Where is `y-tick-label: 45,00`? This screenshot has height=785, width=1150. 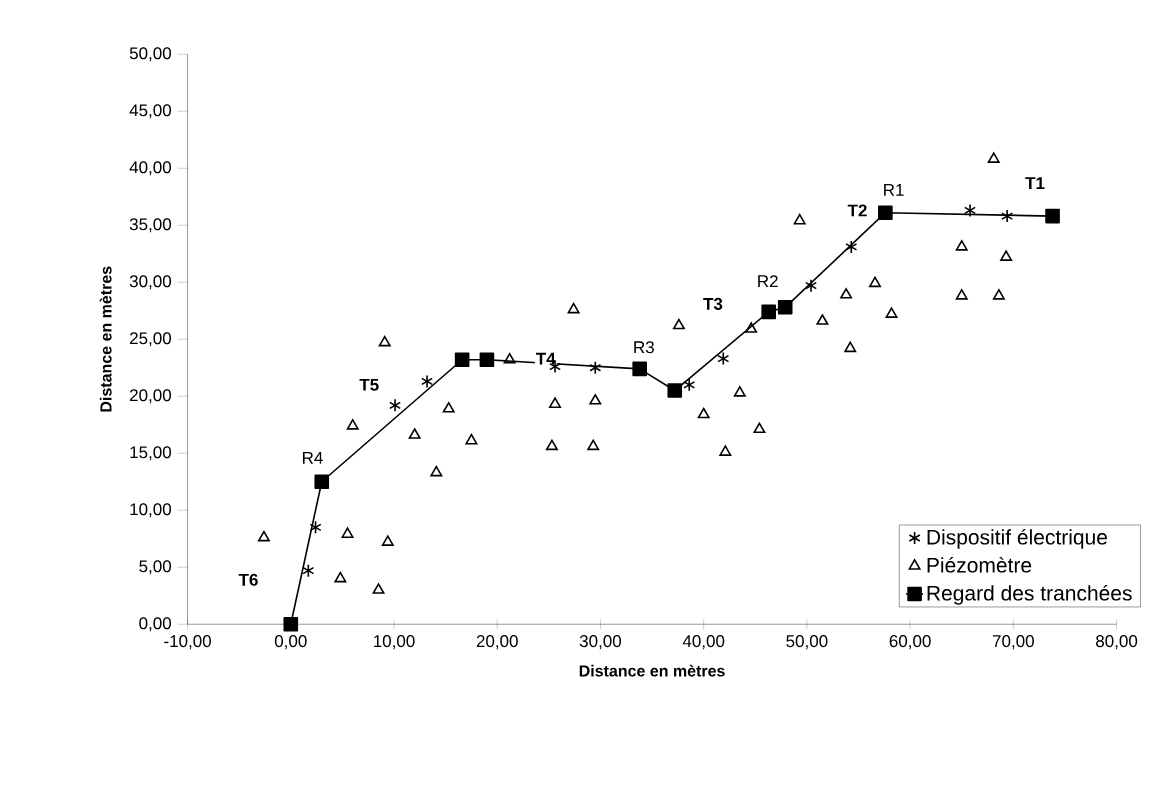 y-tick-label: 45,00 is located at coordinates (150, 111).